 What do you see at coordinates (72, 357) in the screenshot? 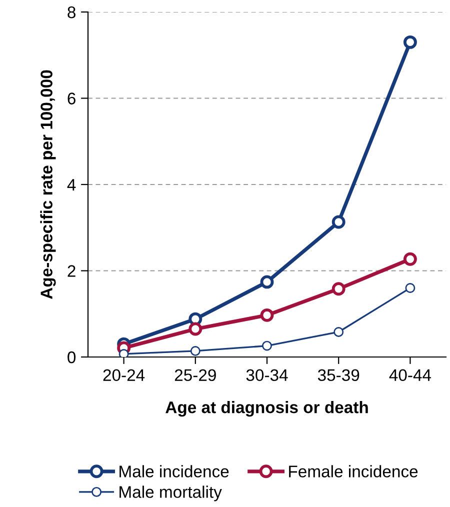
I see `y-tick-label: 0` at bounding box center [72, 357].